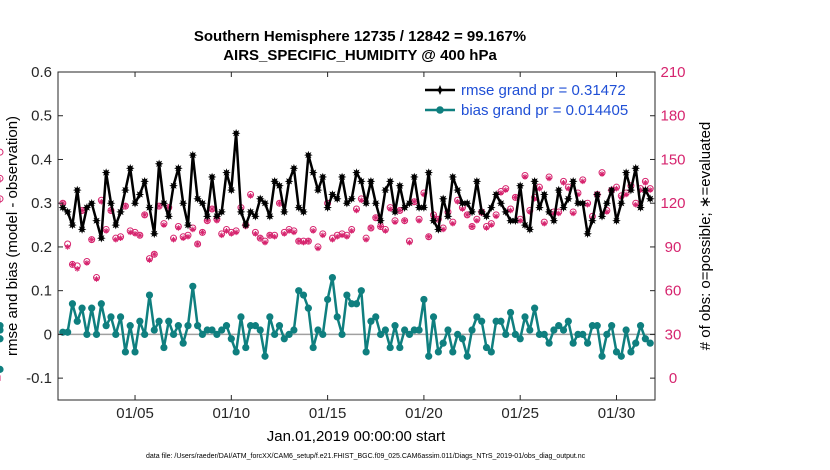 The width and height of the screenshot is (830, 470). Describe the element at coordinates (328, 413) in the screenshot. I see `x-tick-label: 01/15` at that location.